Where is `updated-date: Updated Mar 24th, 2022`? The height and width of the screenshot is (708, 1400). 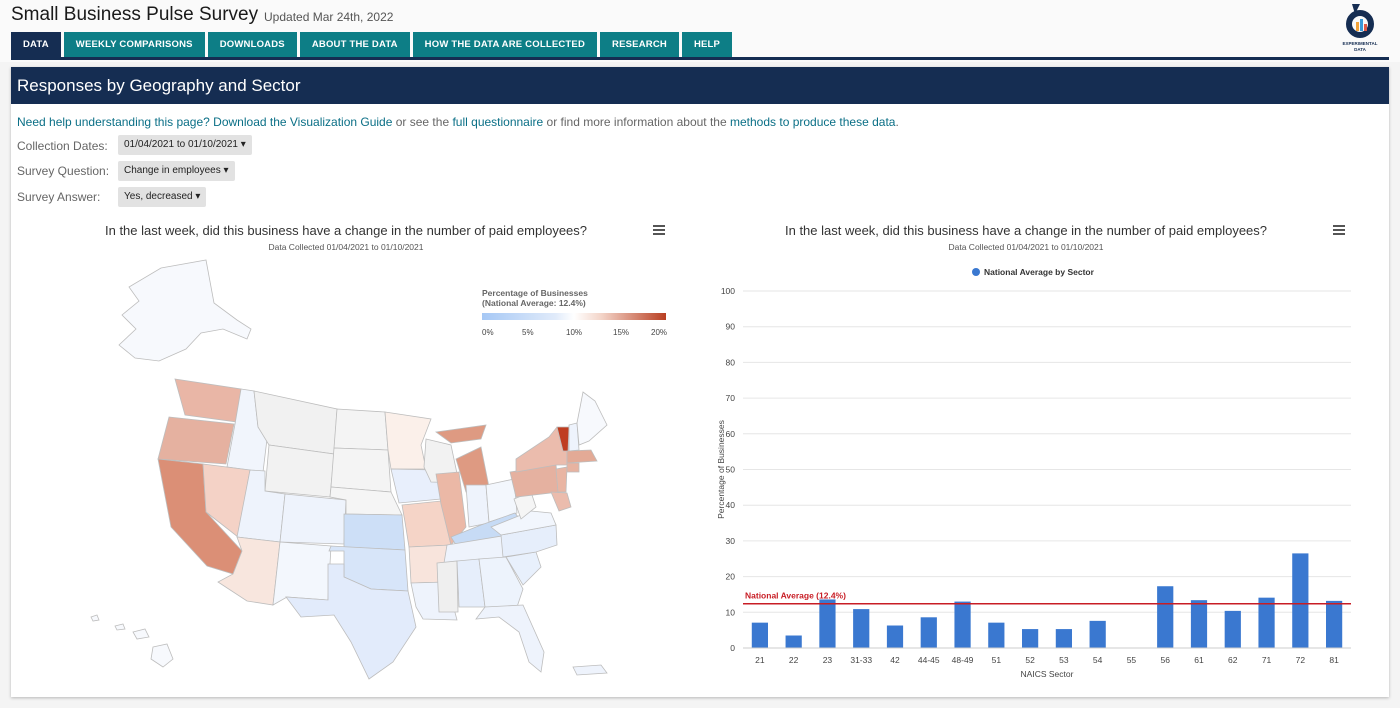
updated-date: Updated Mar 24th, 2022 is located at coordinates (329, 17).